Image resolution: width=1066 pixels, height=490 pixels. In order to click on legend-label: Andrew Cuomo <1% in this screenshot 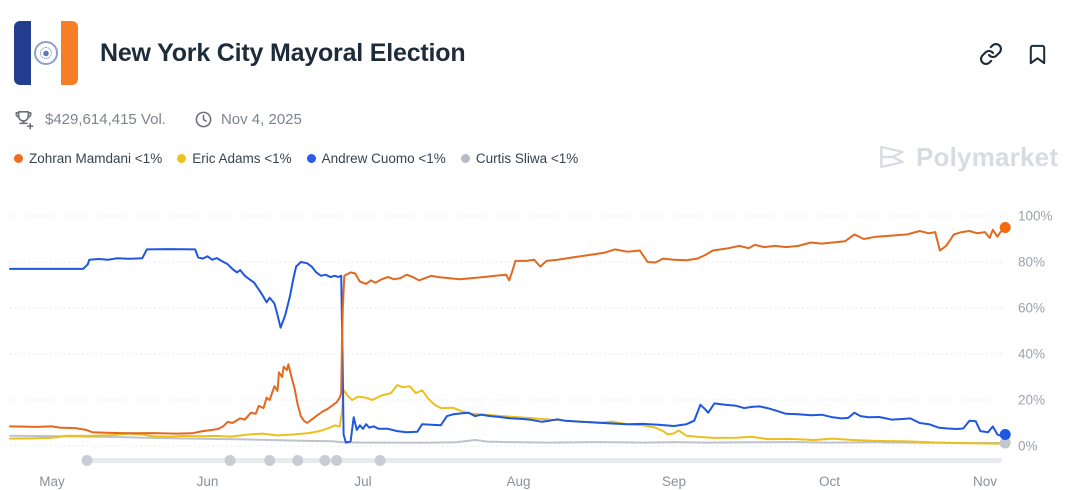, I will do `click(383, 158)`.